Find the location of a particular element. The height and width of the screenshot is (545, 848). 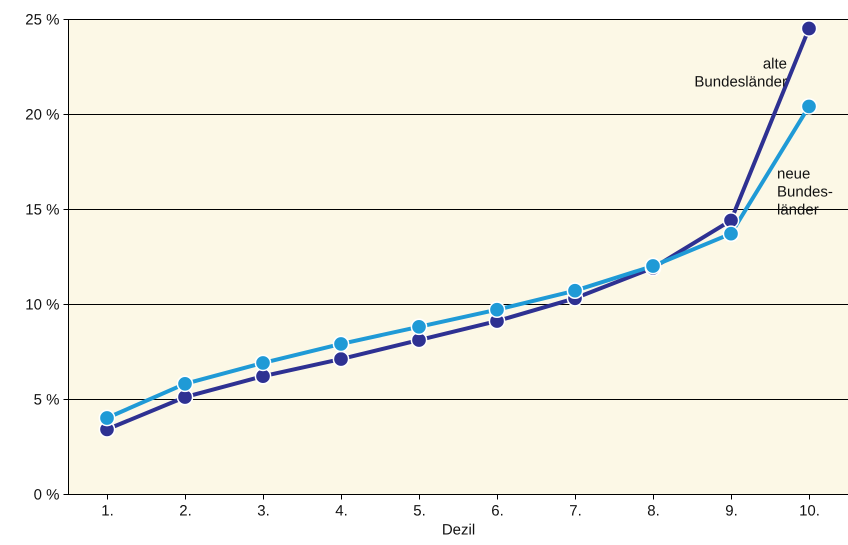

x-tick-label: 7. is located at coordinates (575, 511).